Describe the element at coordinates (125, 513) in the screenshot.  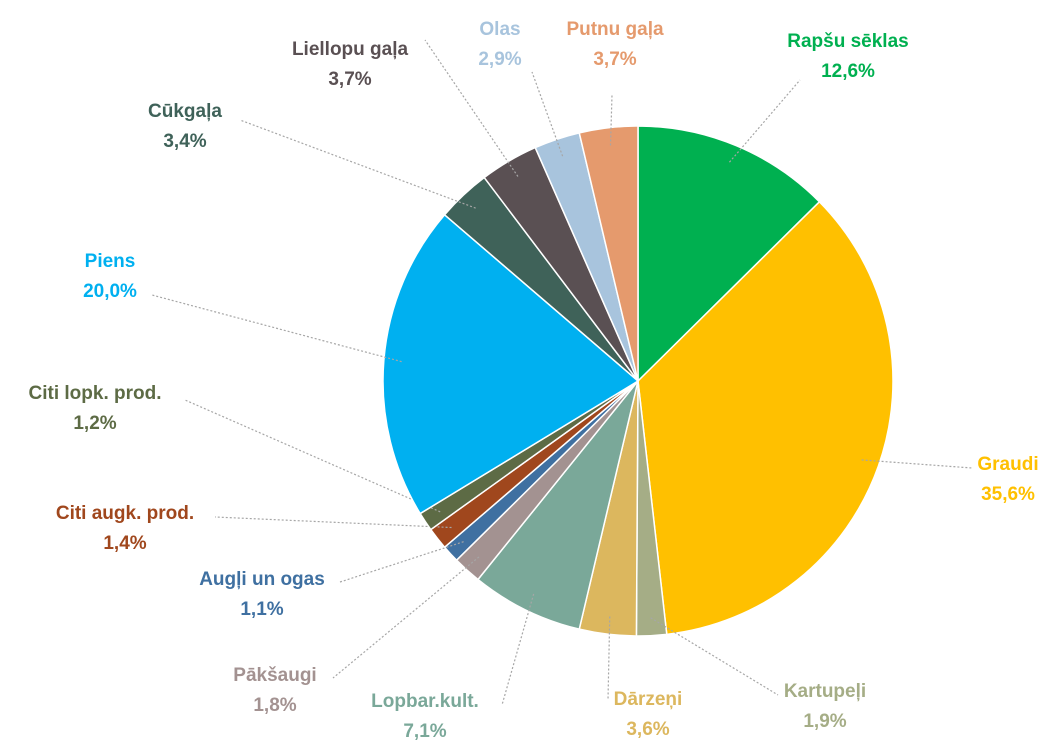
I see `slice-label: Citi augk. prod.` at that location.